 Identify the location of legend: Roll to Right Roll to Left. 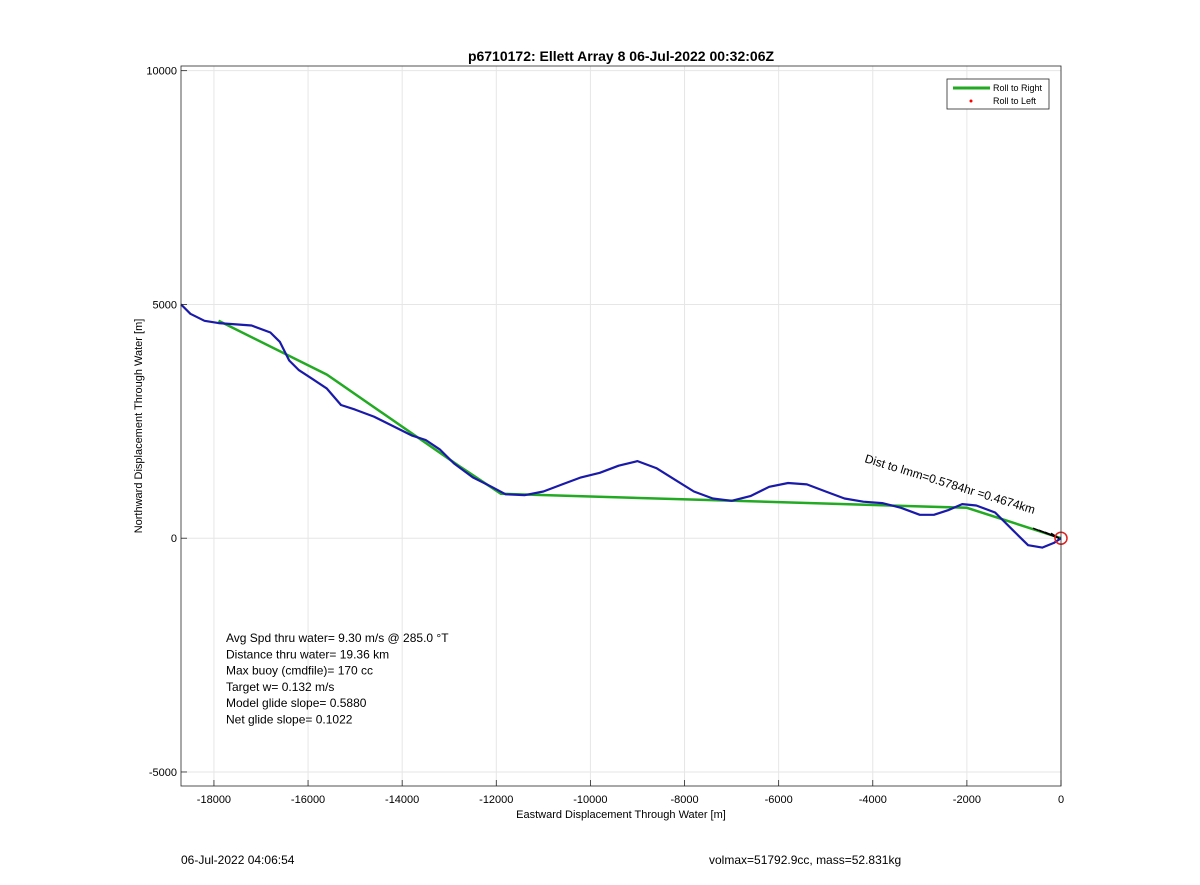
(998, 94).